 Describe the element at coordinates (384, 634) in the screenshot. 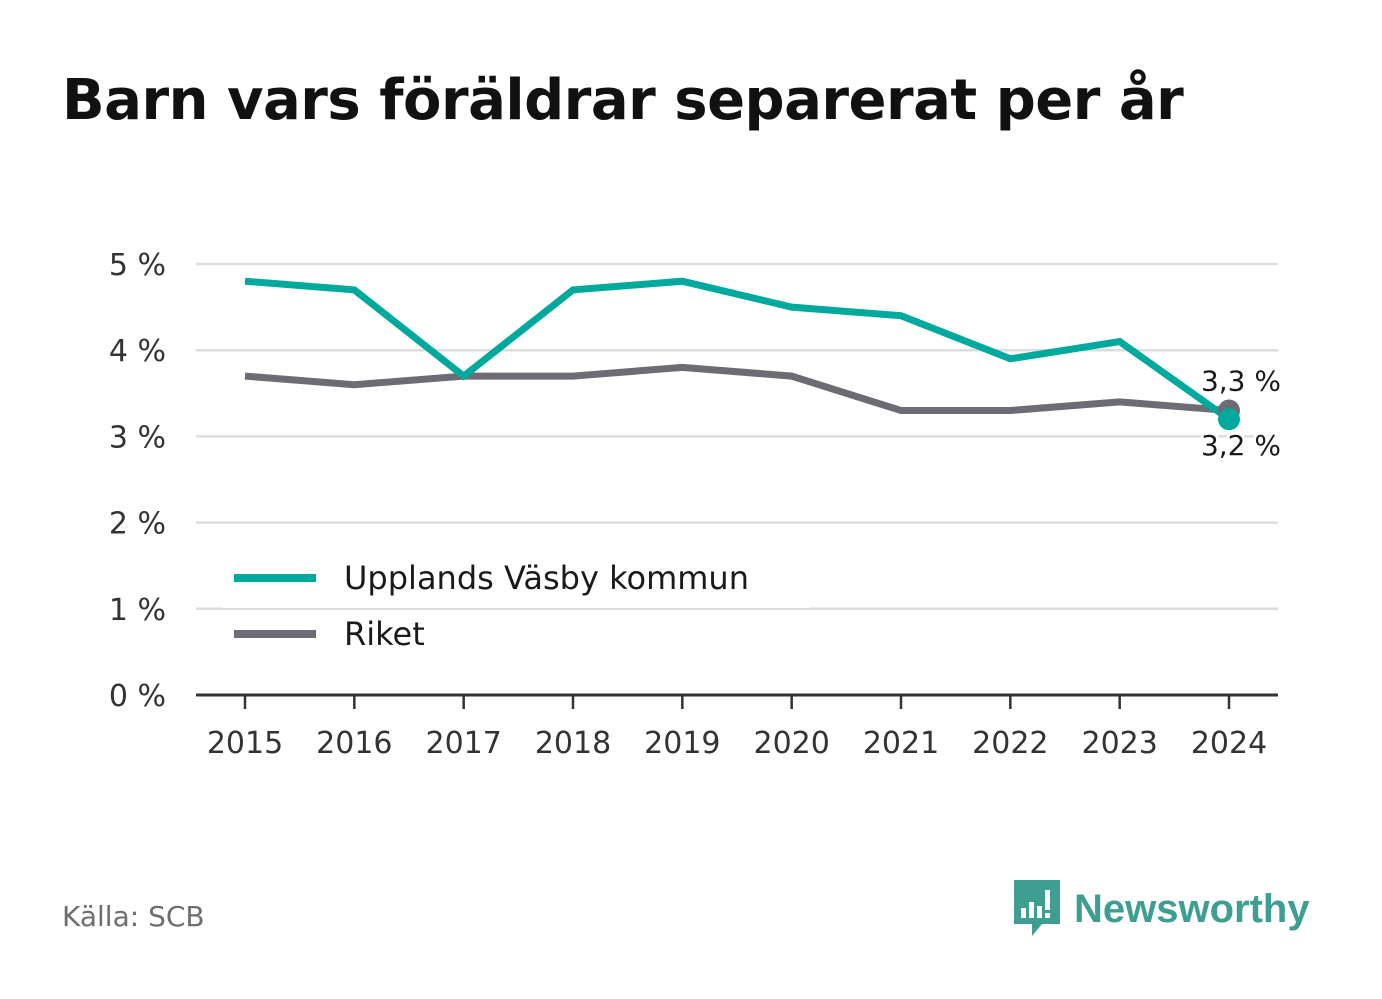

I see `legend-label: Riket` at that location.